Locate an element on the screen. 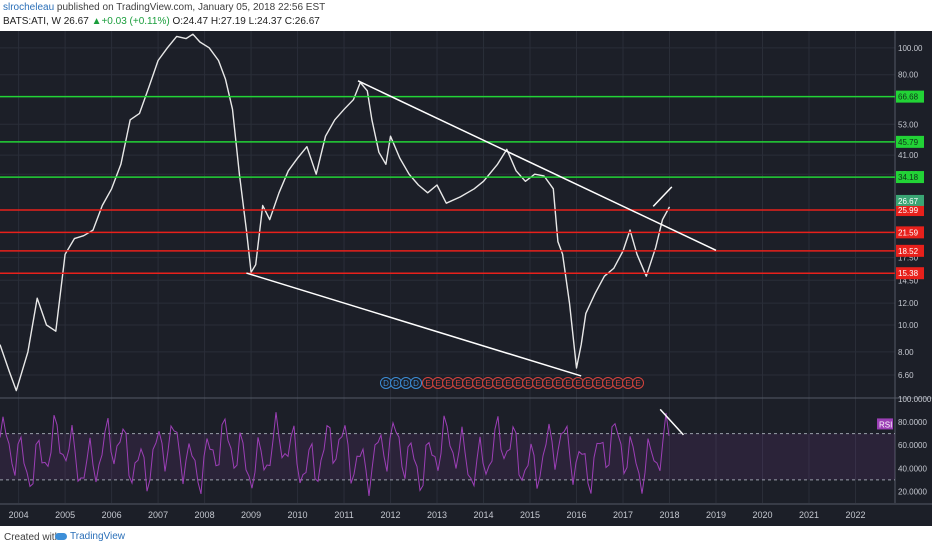  x-tick-label: 2021 is located at coordinates (809, 515).